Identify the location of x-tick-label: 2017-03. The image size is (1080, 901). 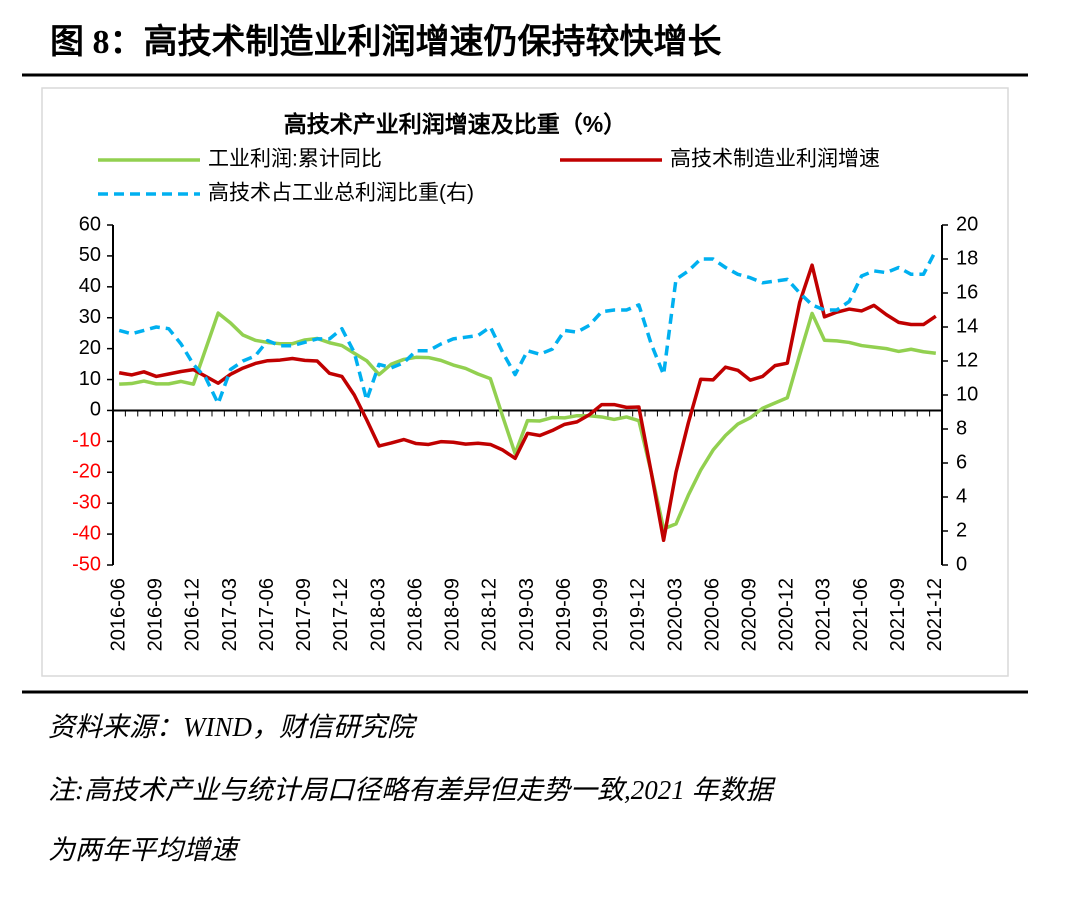
(230, 614).